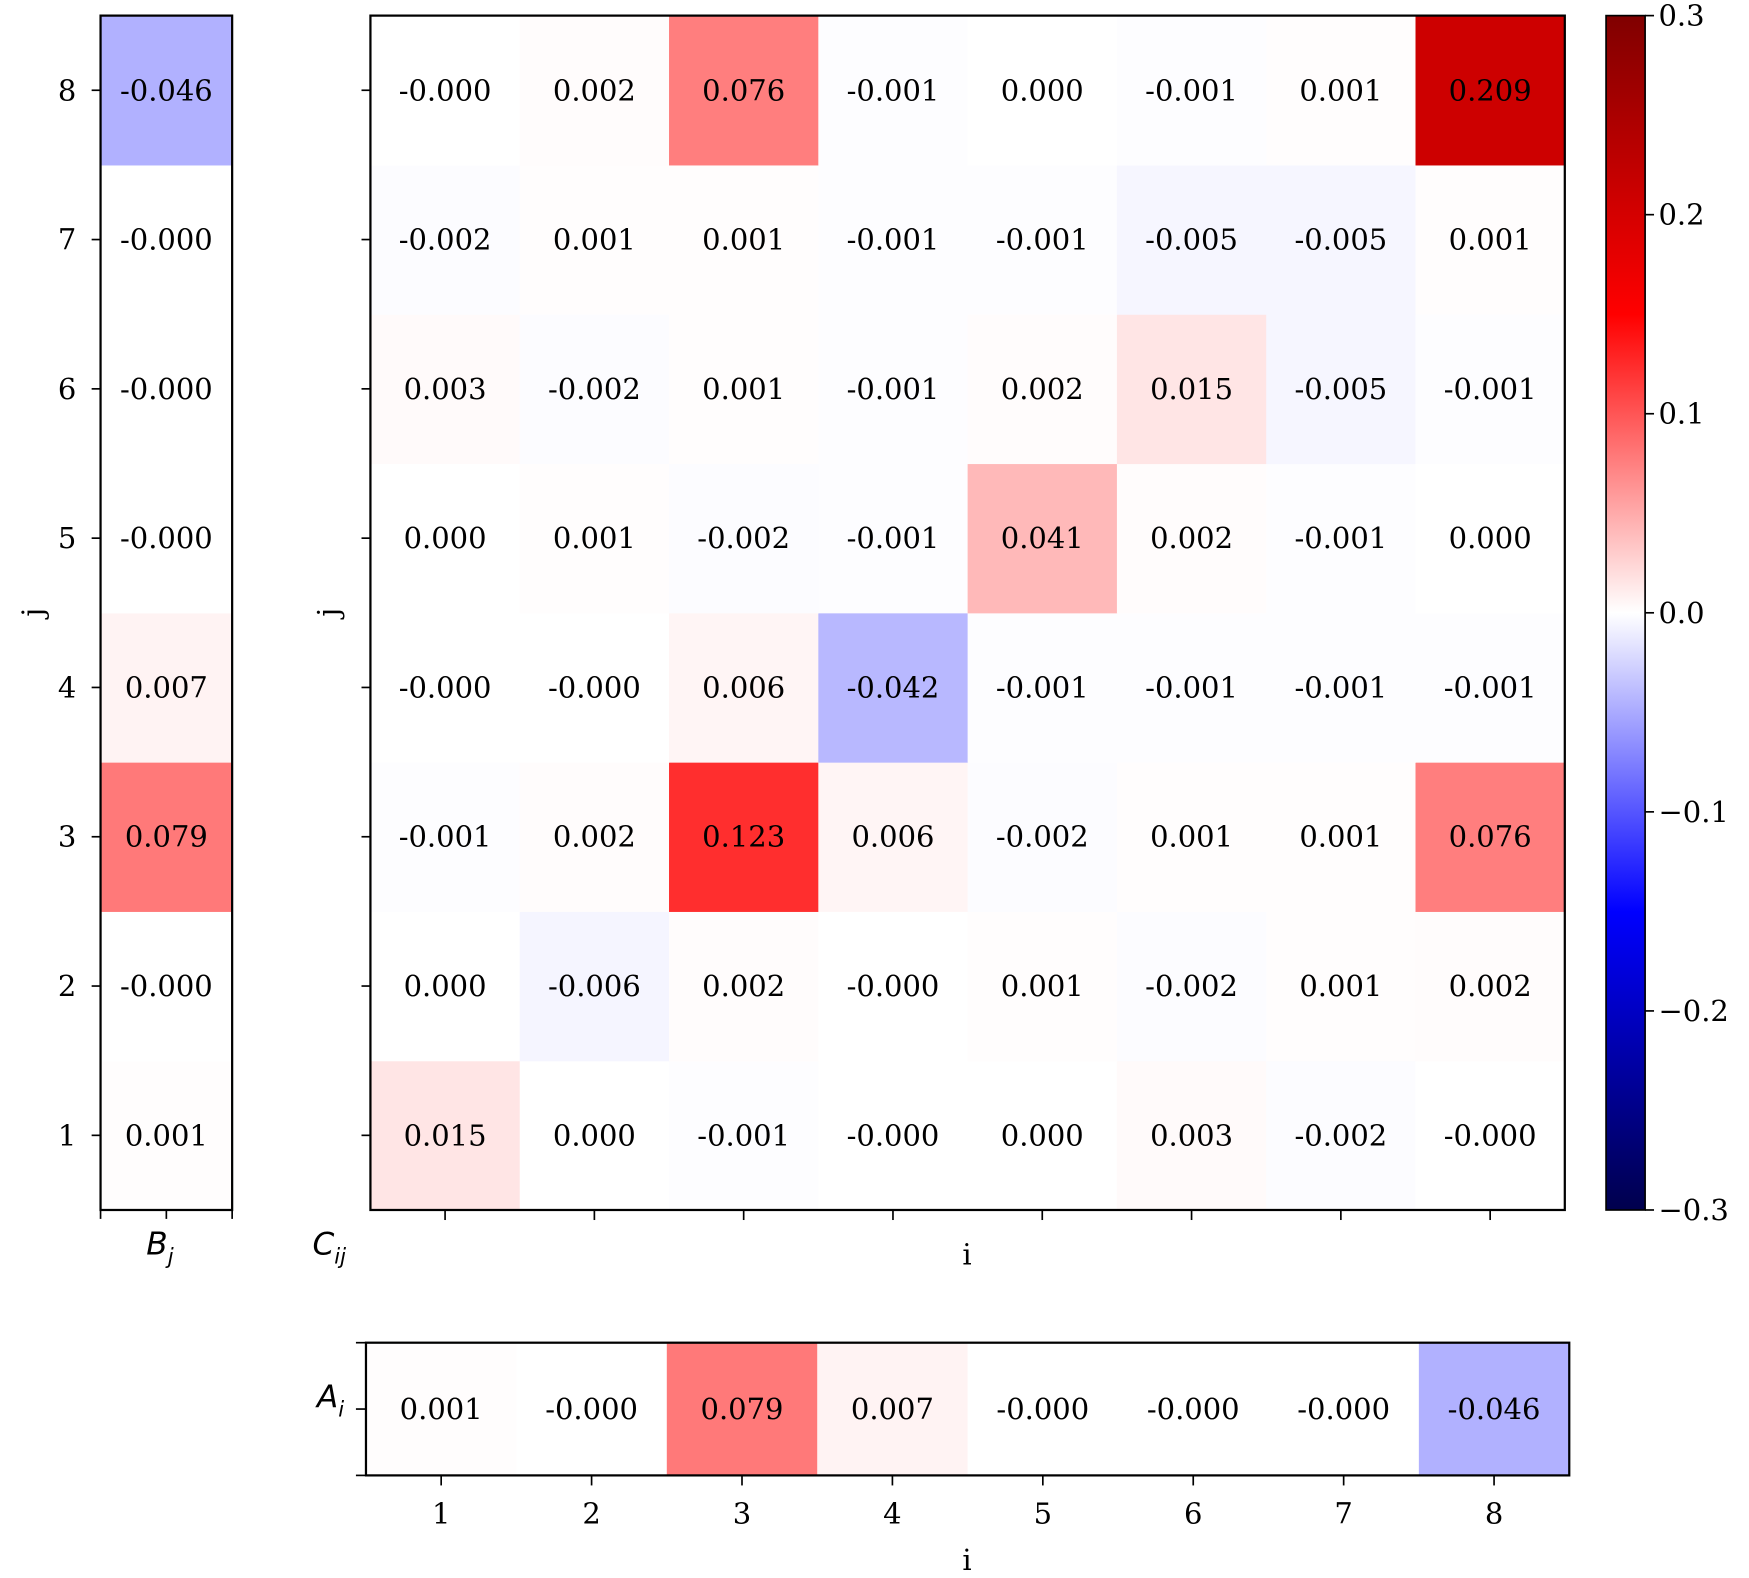 This screenshot has height=1578, width=1749. I want to click on c-panel-label: Cij, so click(329, 1248).